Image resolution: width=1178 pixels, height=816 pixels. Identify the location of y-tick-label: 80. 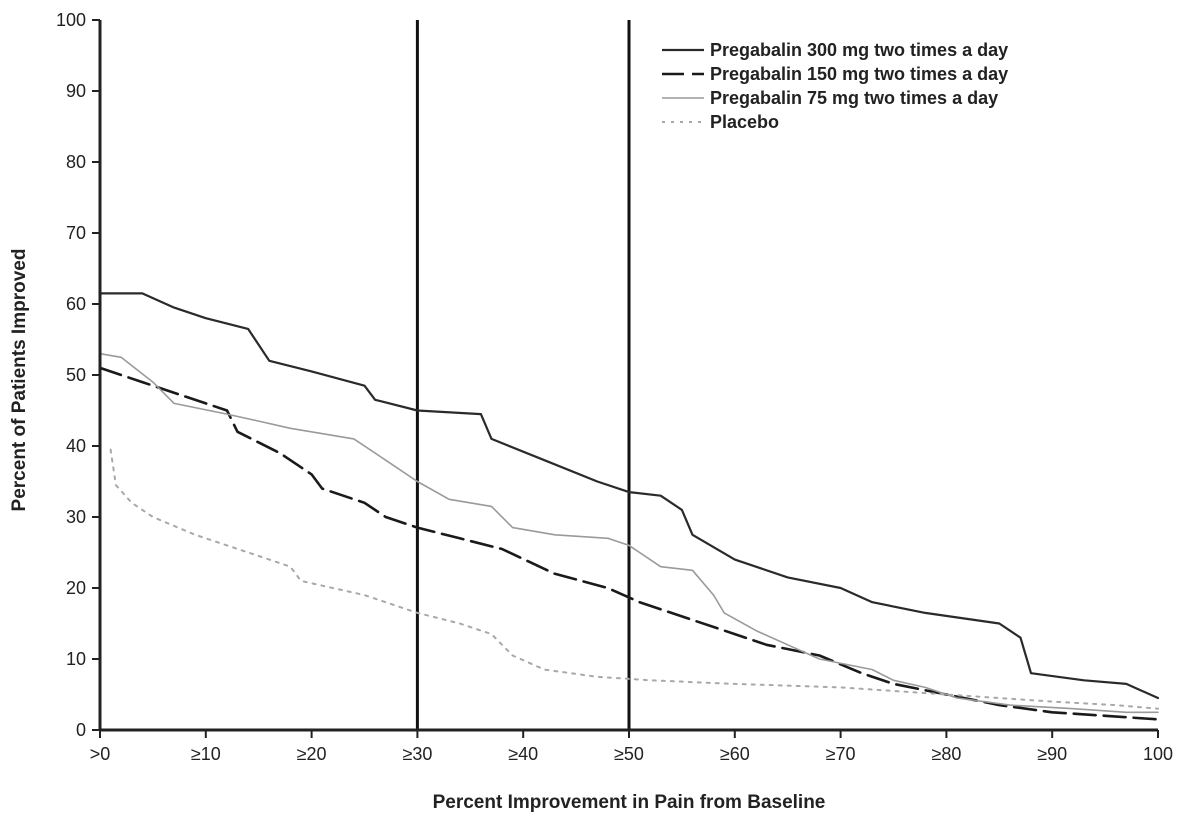
(76, 162).